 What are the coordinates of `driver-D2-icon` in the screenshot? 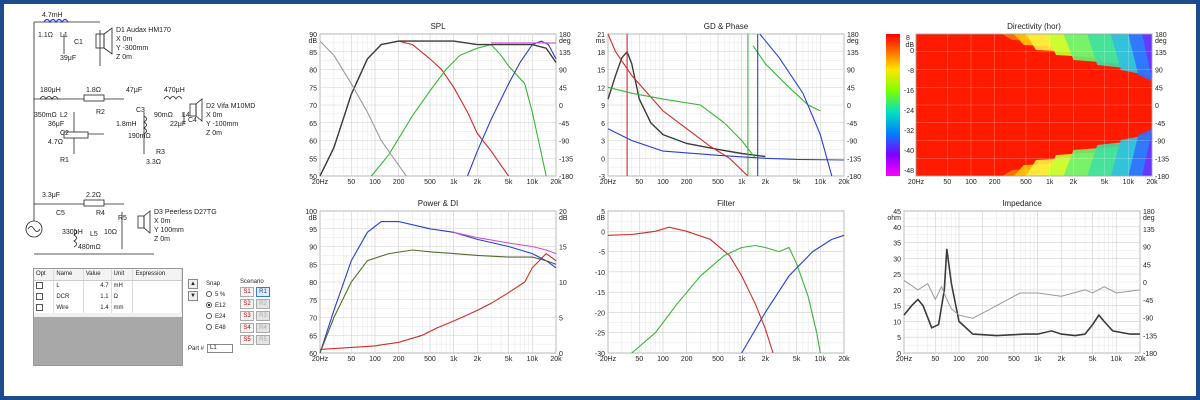 It's located at (193, 110).